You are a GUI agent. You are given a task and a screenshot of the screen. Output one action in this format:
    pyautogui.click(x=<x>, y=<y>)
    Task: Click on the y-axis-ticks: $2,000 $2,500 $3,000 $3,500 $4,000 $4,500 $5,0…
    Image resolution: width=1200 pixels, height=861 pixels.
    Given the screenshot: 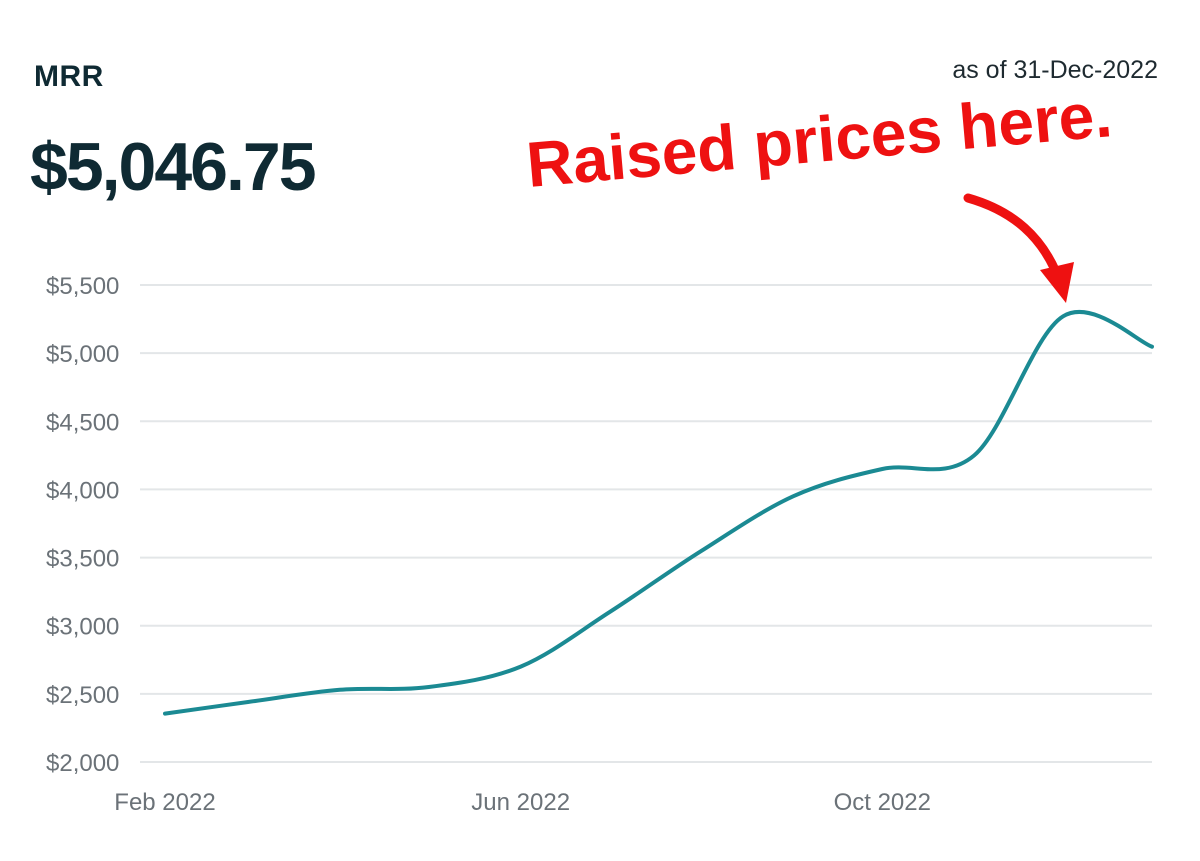 What is the action you would take?
    pyautogui.click(x=82, y=525)
    